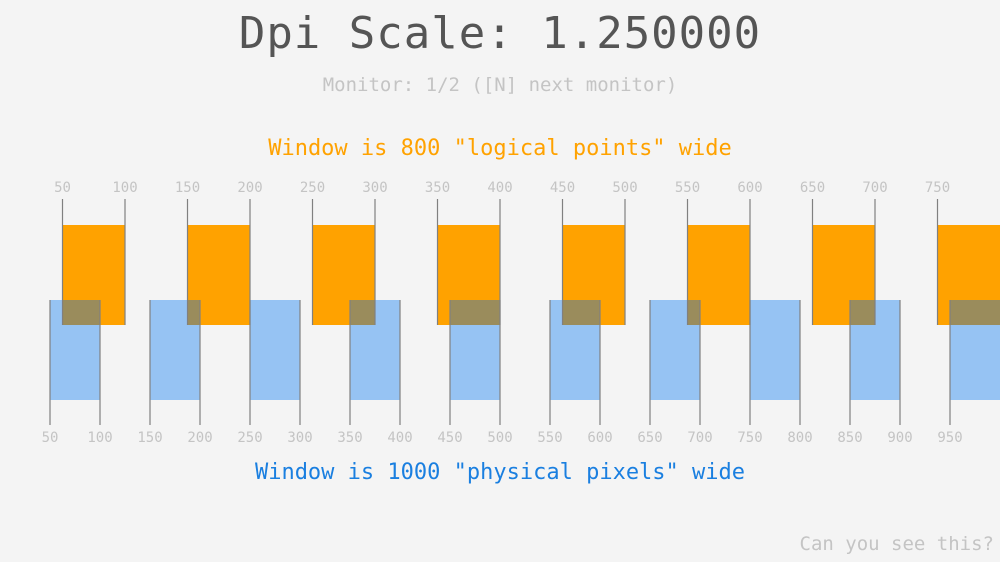 This screenshot has height=562, width=1000. Describe the element at coordinates (187, 188) in the screenshot. I see `logical-tick-label: 150` at that location.